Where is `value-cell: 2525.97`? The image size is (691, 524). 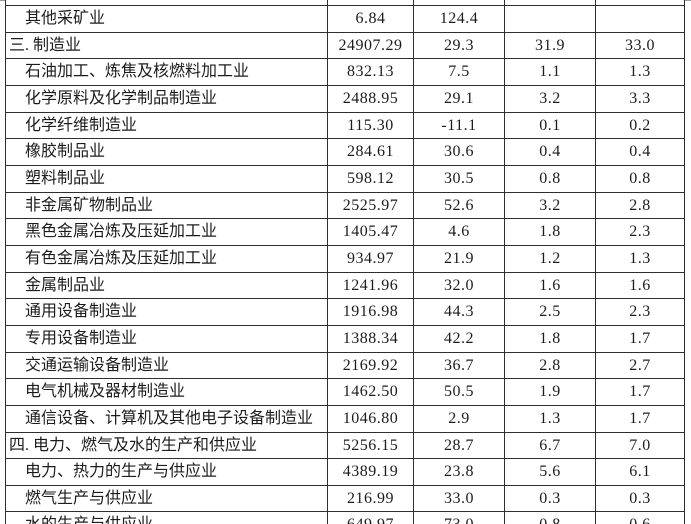
value-cell: 2525.97 is located at coordinates (370, 205).